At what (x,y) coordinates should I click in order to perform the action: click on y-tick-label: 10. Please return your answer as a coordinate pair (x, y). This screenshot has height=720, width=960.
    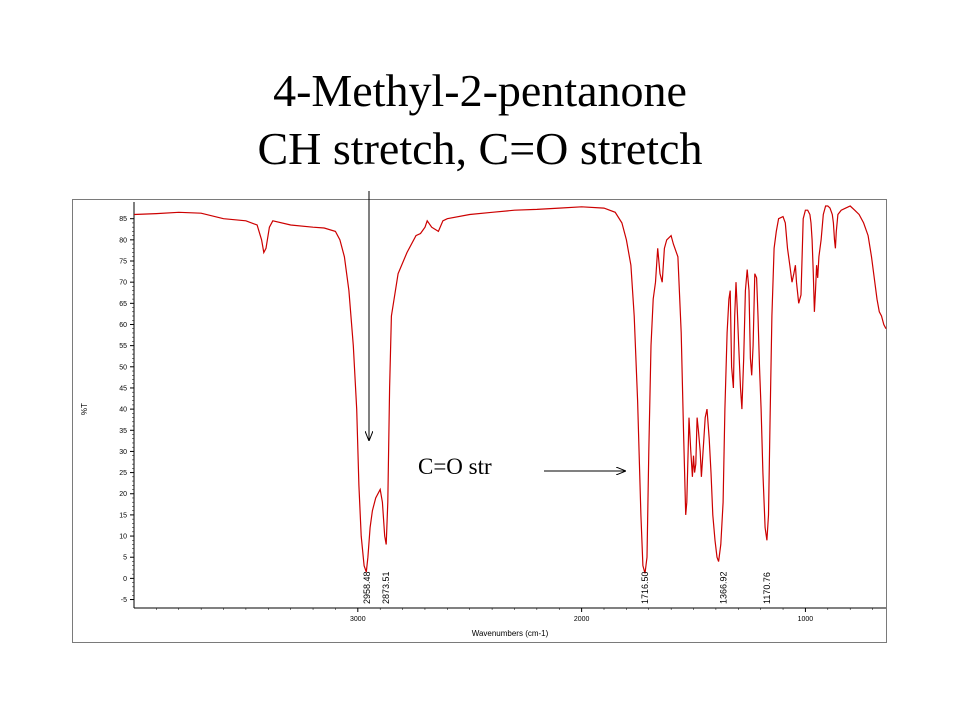
    Looking at the image, I should click on (123, 537).